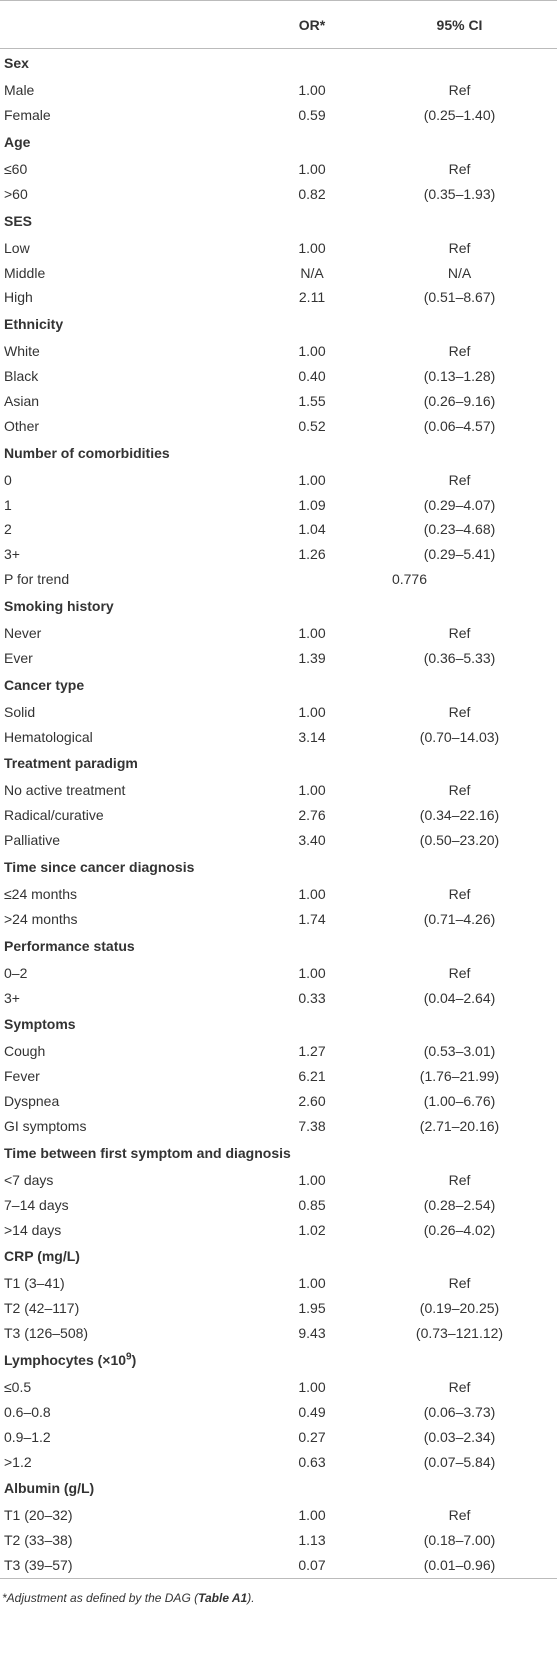  I want to click on section-cell: Age, so click(278, 142).